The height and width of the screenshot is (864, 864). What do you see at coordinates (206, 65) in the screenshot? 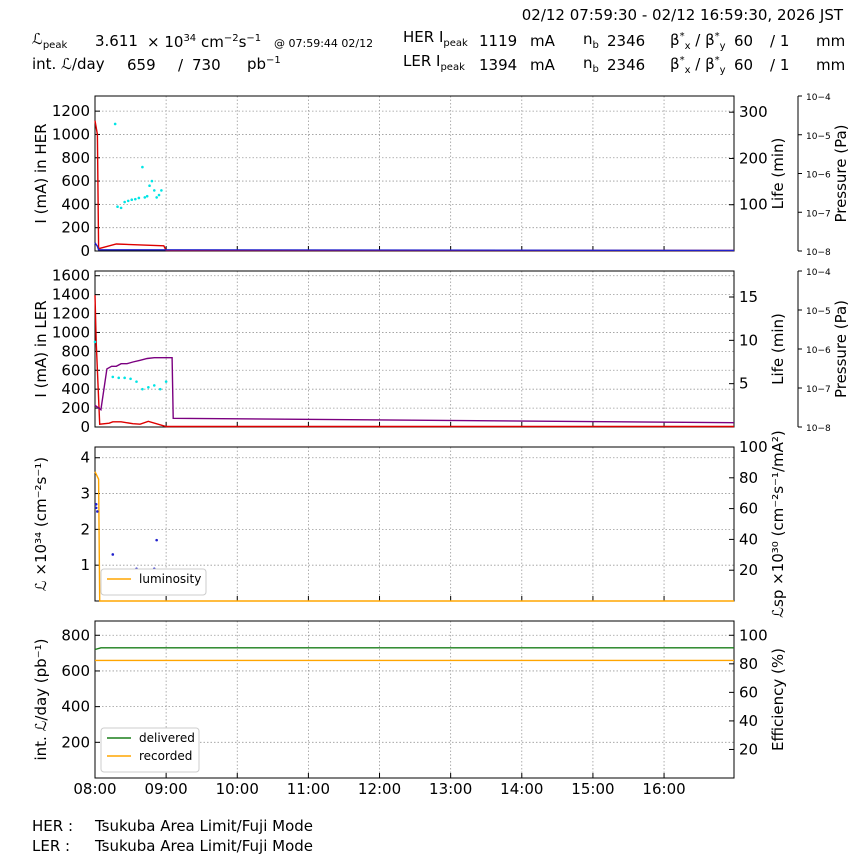
I see `intl-max: 730` at bounding box center [206, 65].